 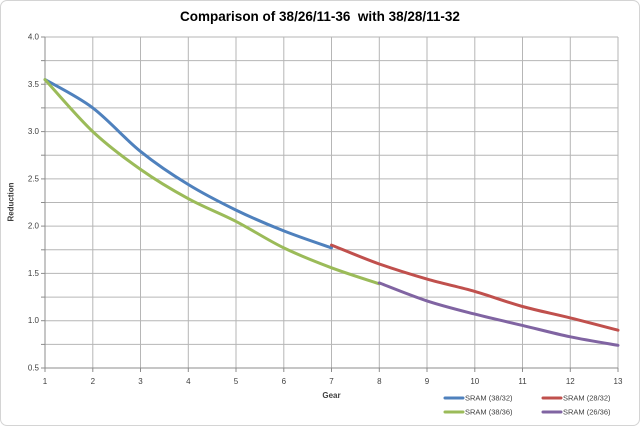 I want to click on x-tick-label: 9, so click(x=427, y=381).